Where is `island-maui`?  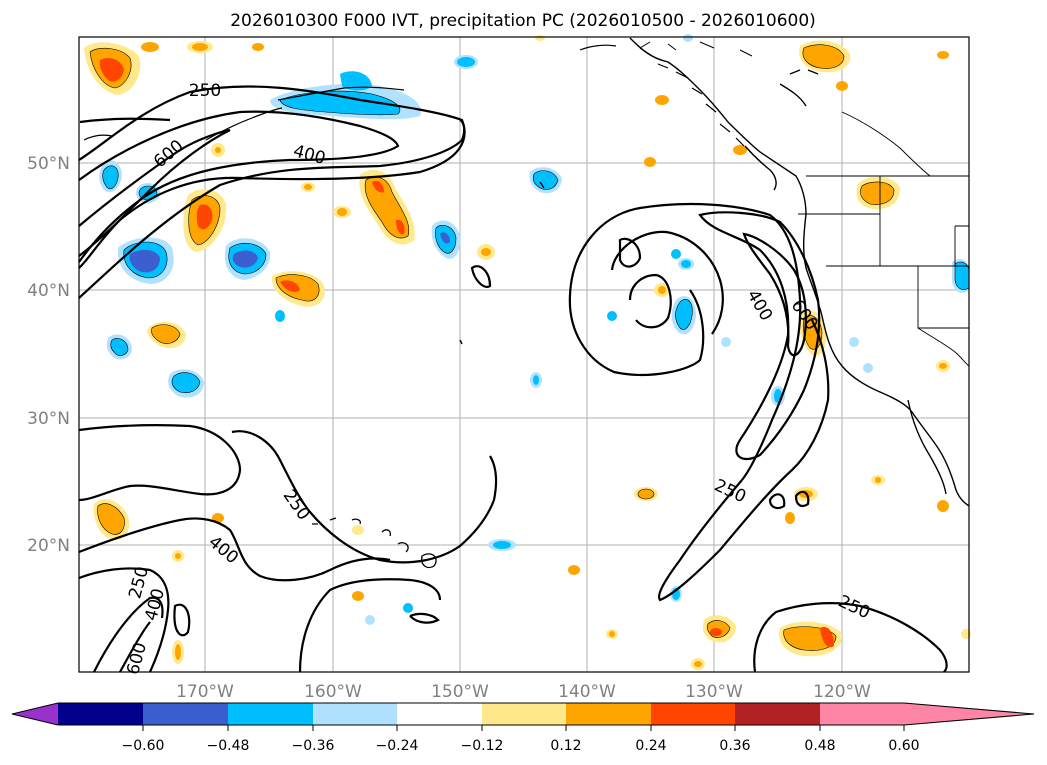 island-maui is located at coordinates (403, 547).